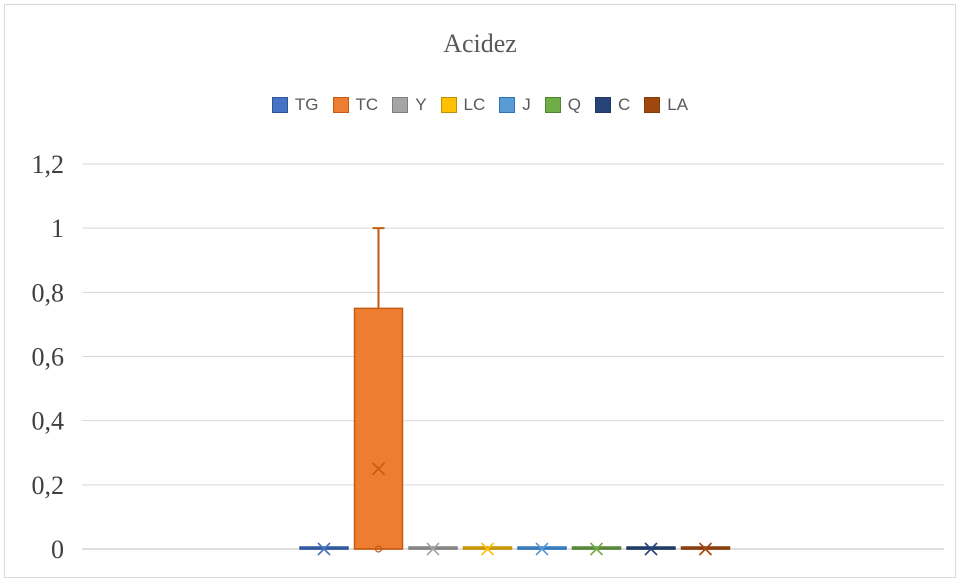 The height and width of the screenshot is (582, 960). Describe the element at coordinates (487, 549) in the screenshot. I see `mean-marker-lc` at that location.